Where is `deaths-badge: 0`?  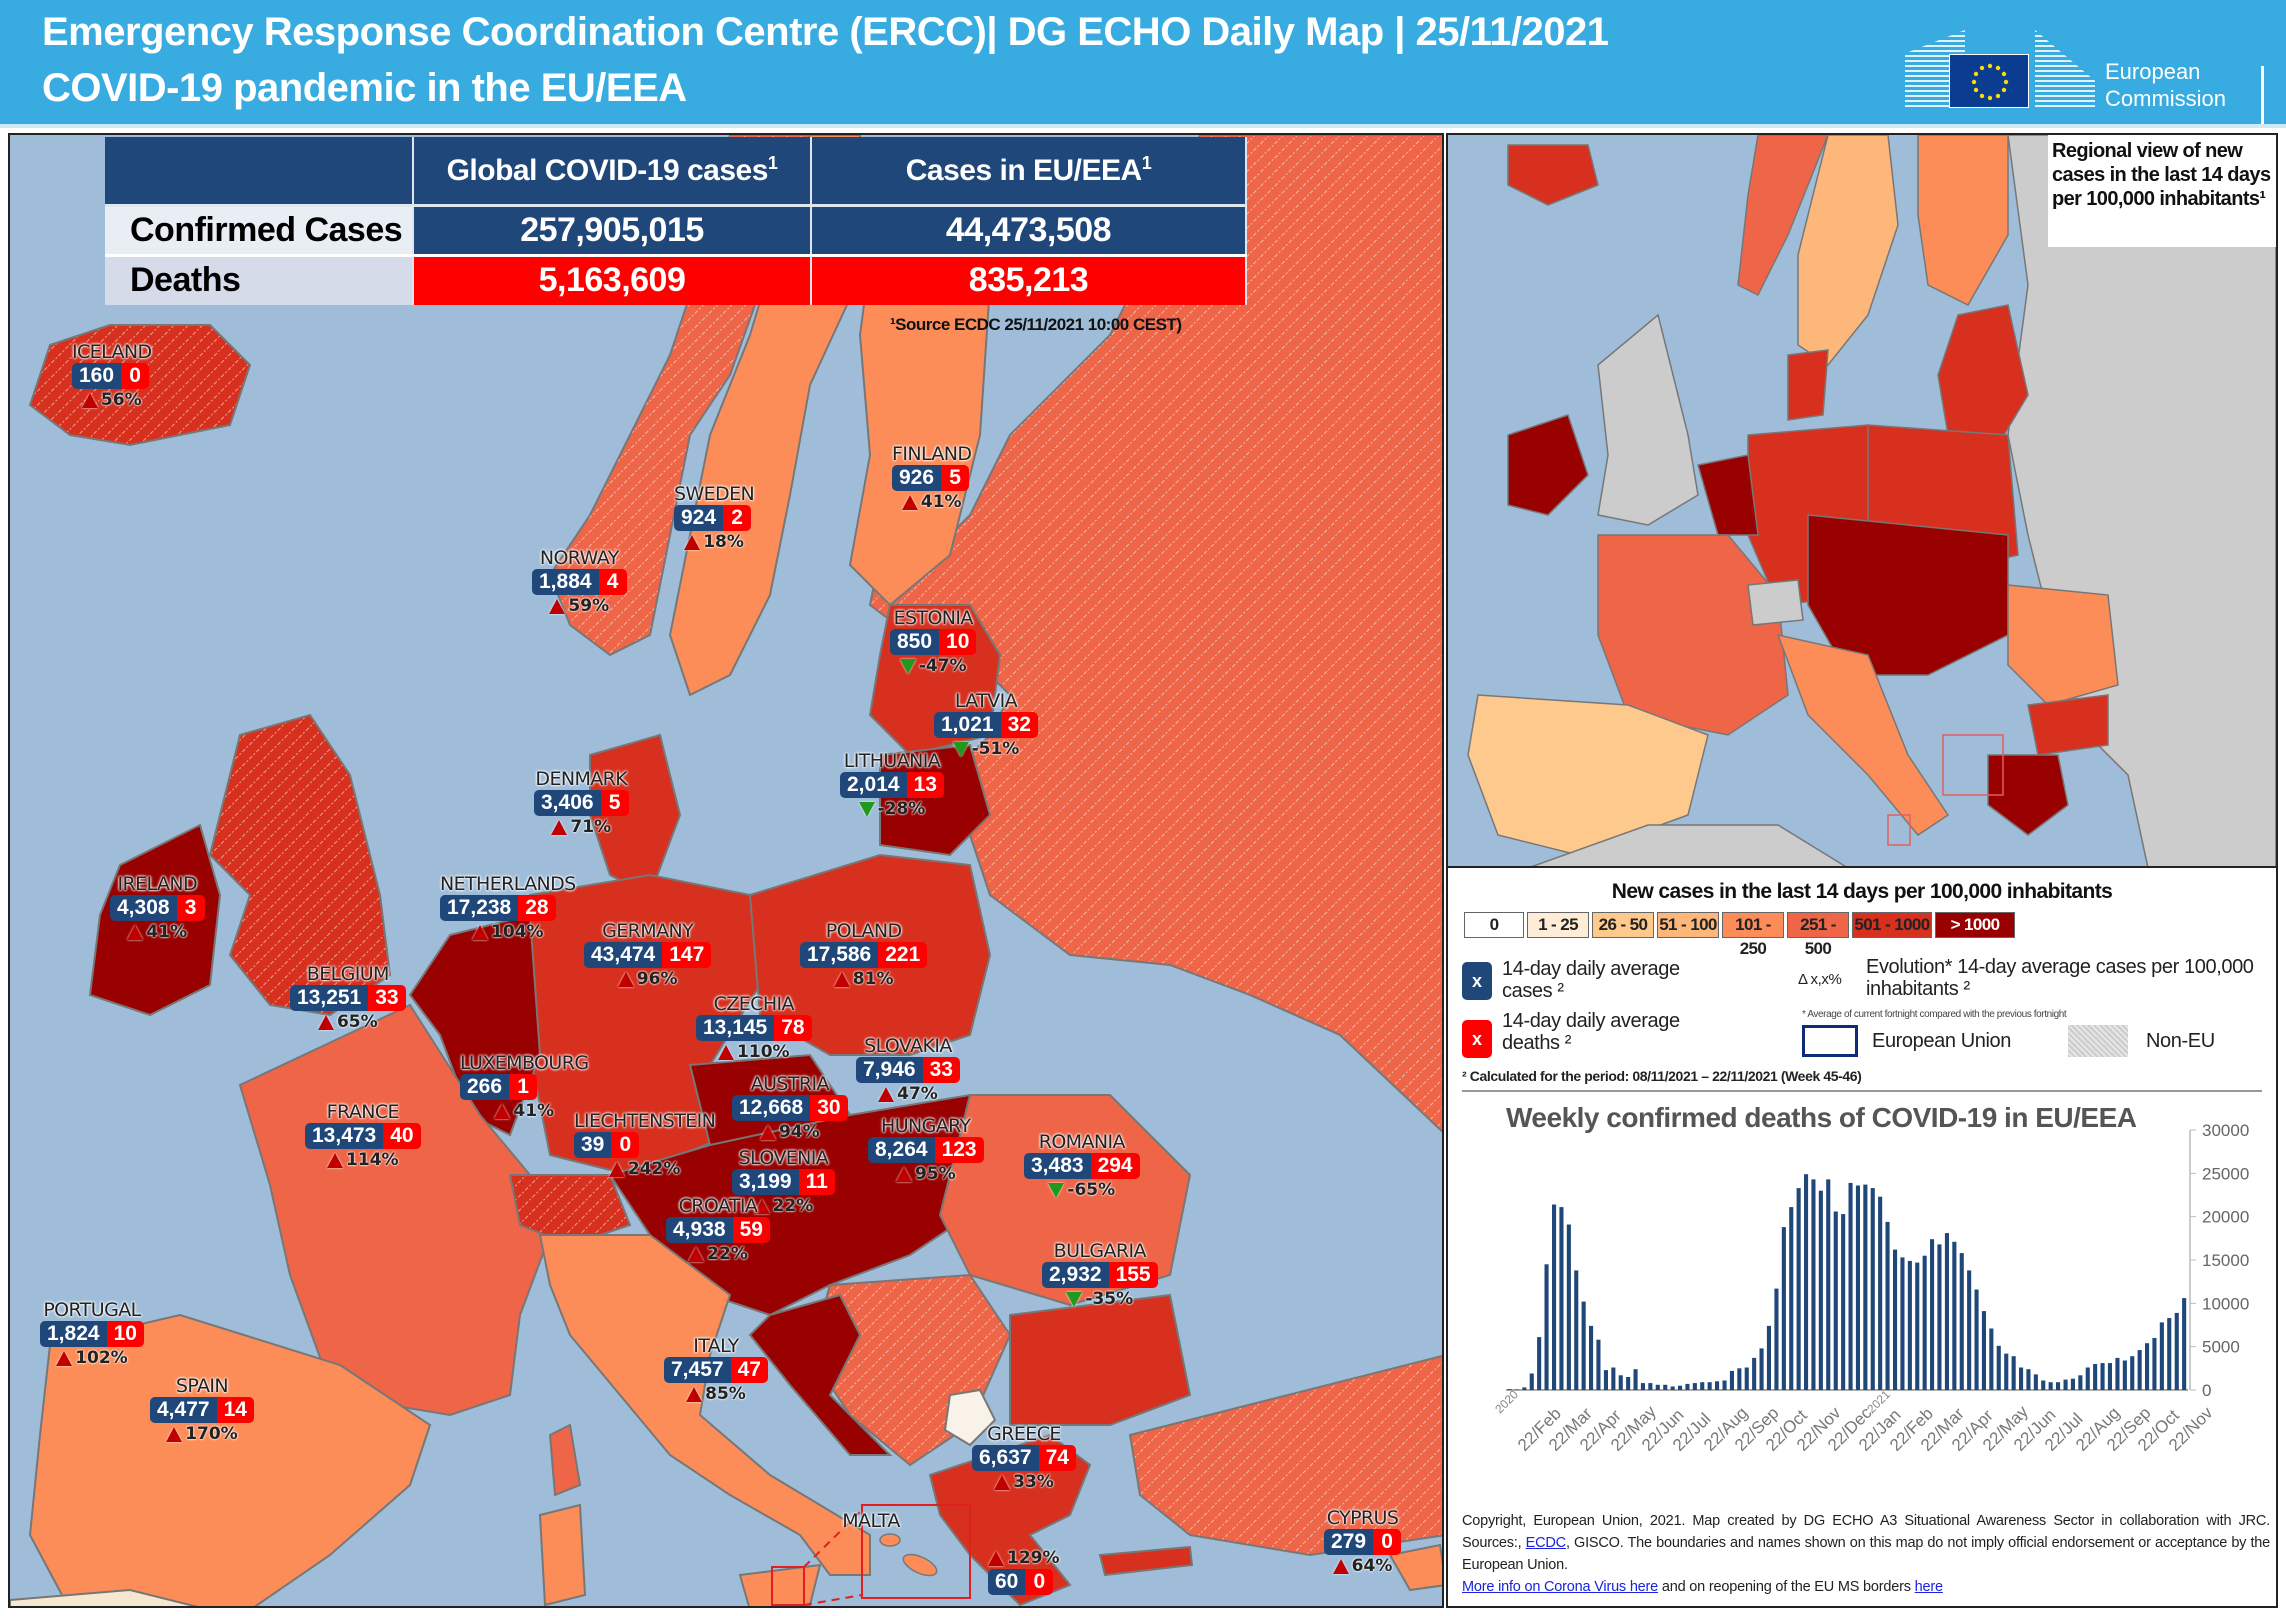
deaths-badge: 0 is located at coordinates (135, 376).